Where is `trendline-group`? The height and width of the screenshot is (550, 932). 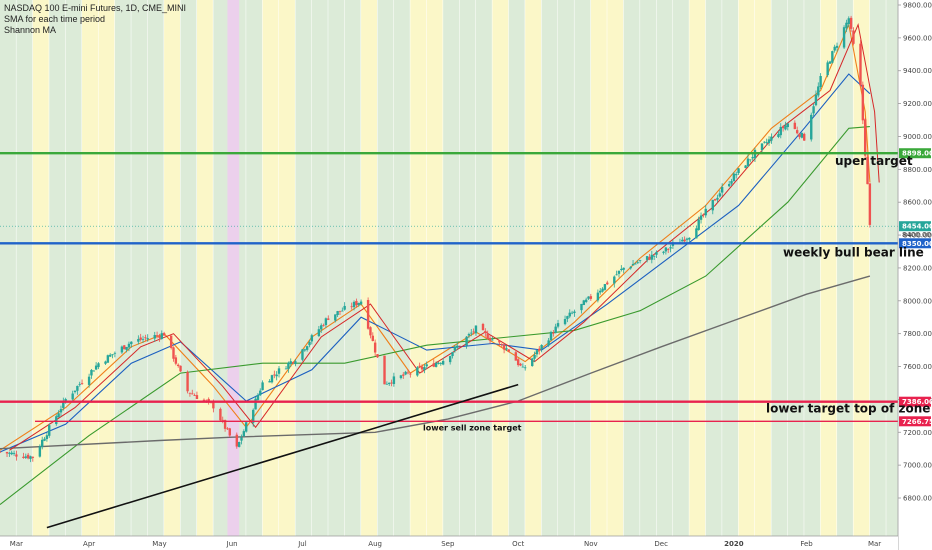 trendline-group is located at coordinates (282, 456).